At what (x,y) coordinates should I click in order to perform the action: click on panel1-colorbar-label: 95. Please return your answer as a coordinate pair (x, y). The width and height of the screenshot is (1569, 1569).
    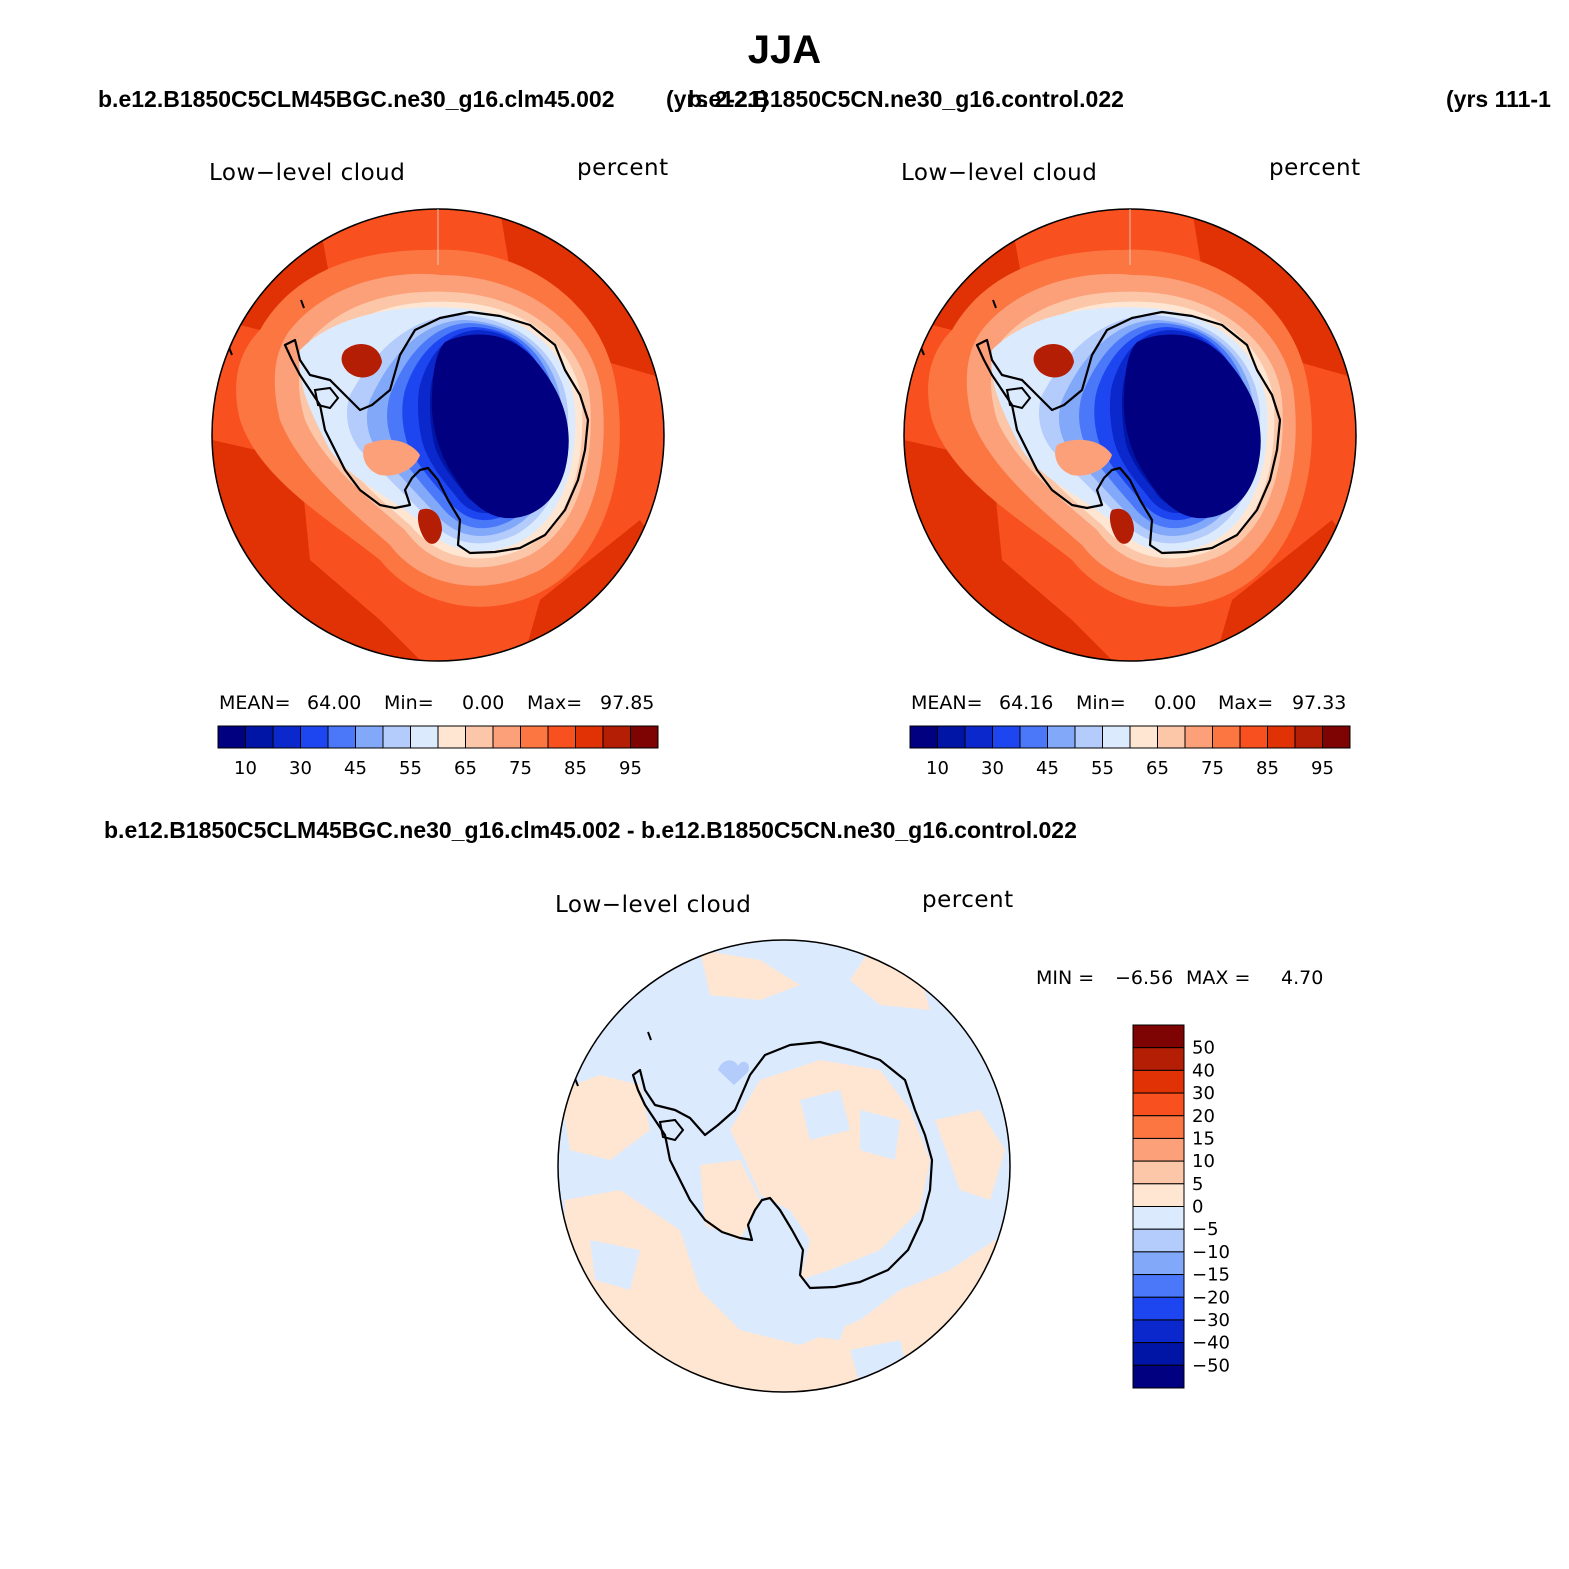
    Looking at the image, I should click on (630, 768).